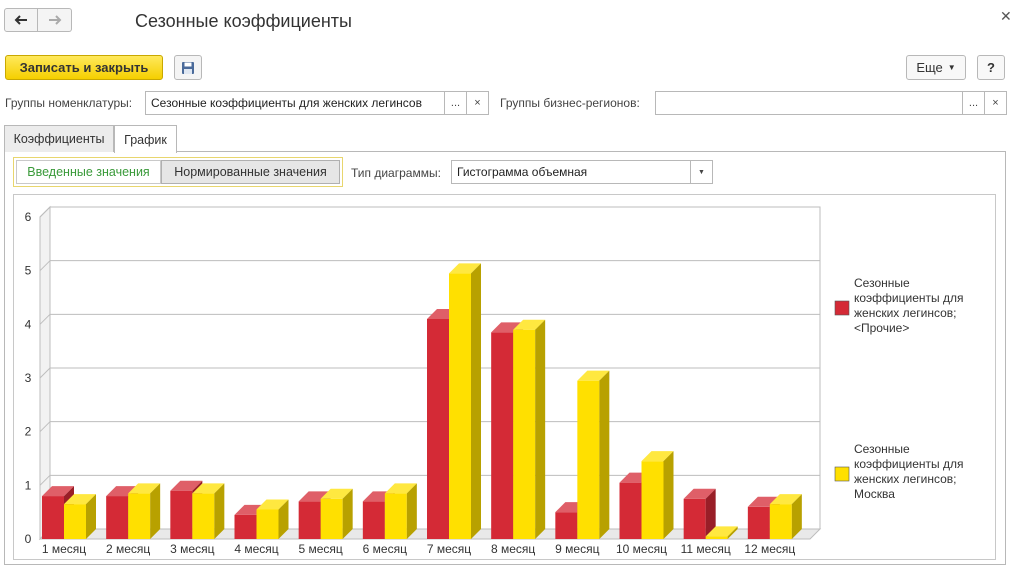 The image size is (1021, 569). What do you see at coordinates (59, 138) in the screenshot?
I see `tab-coefficients: Коэффициенты` at bounding box center [59, 138].